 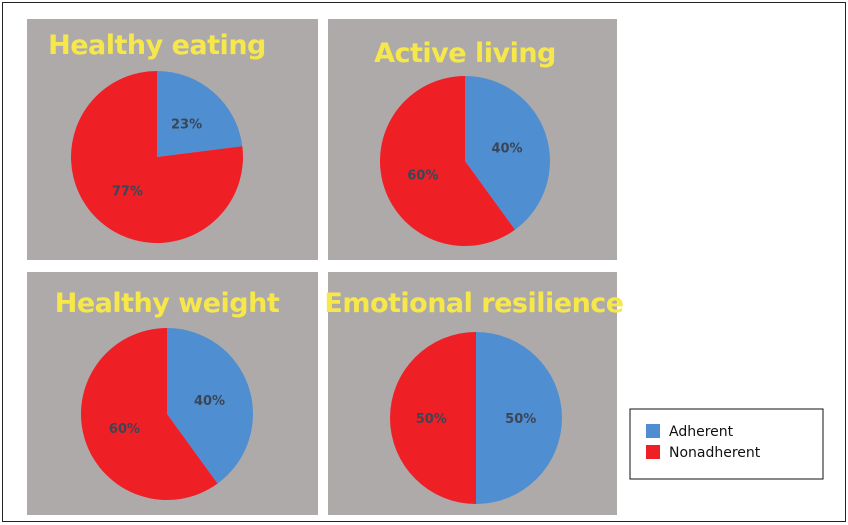 What do you see at coordinates (167, 303) in the screenshot?
I see `chart-title: Healthy weight` at bounding box center [167, 303].